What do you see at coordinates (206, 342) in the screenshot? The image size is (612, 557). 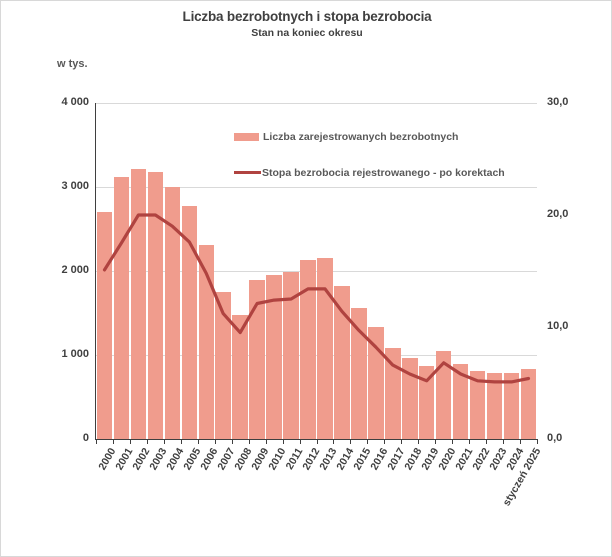 I see `bar-2006` at bounding box center [206, 342].